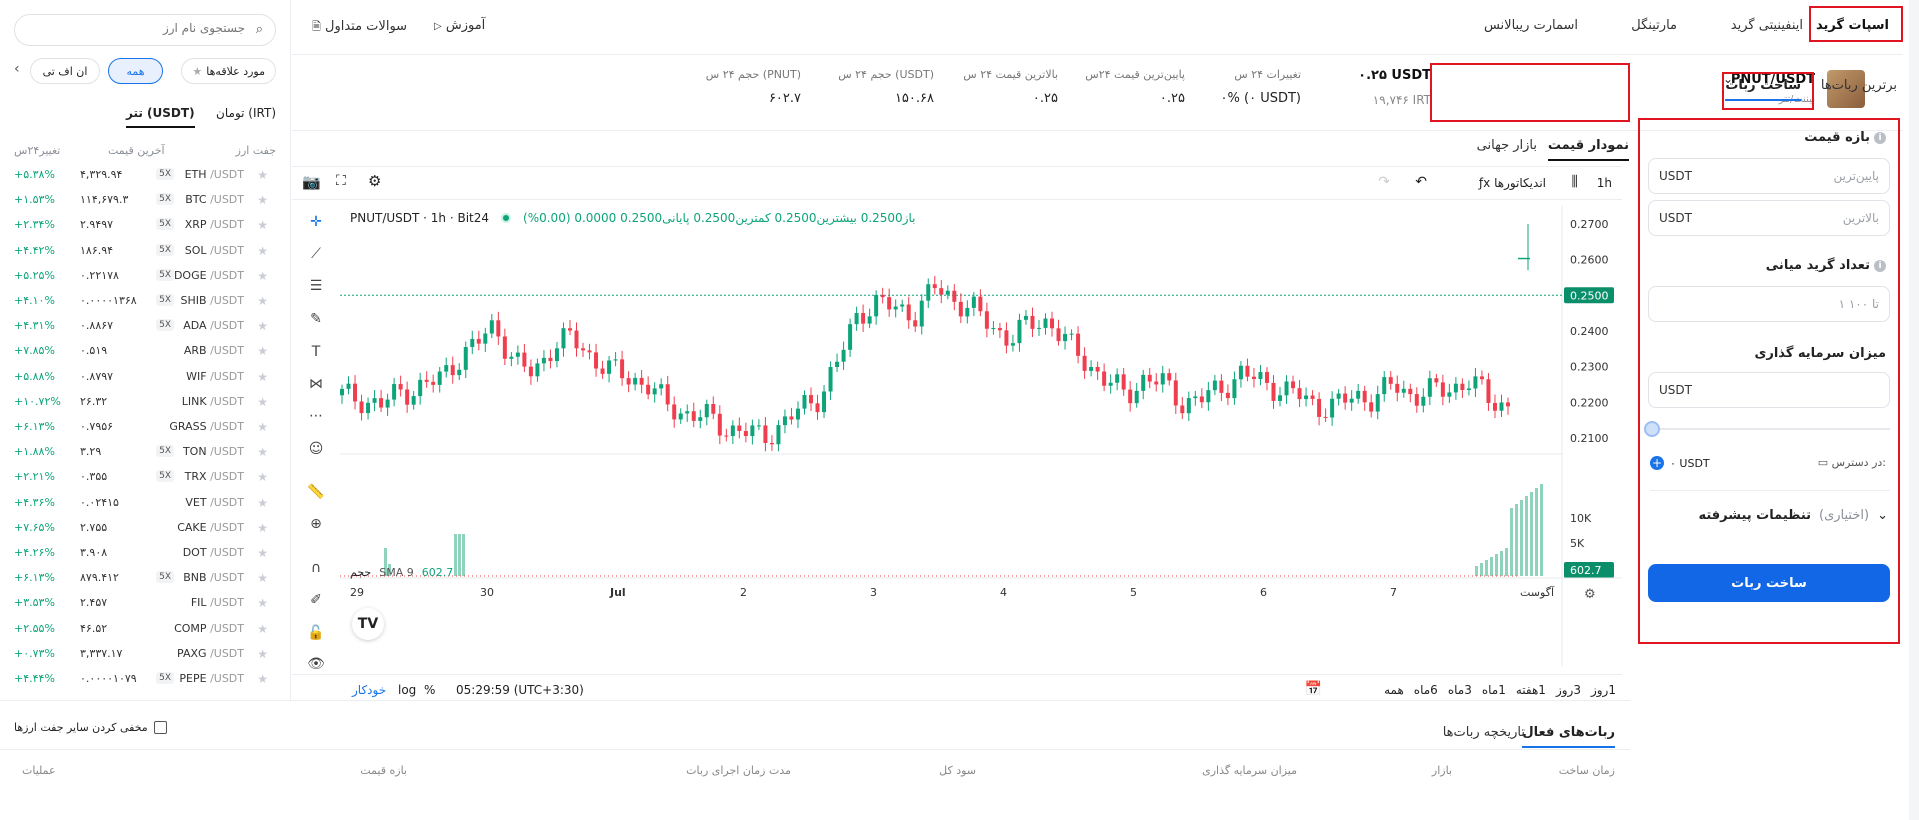 This screenshot has height=820, width=1919. Describe the element at coordinates (1769, 304) in the screenshot. I see `grid-count-field: ۱ تا ۱۰۰` at that location.